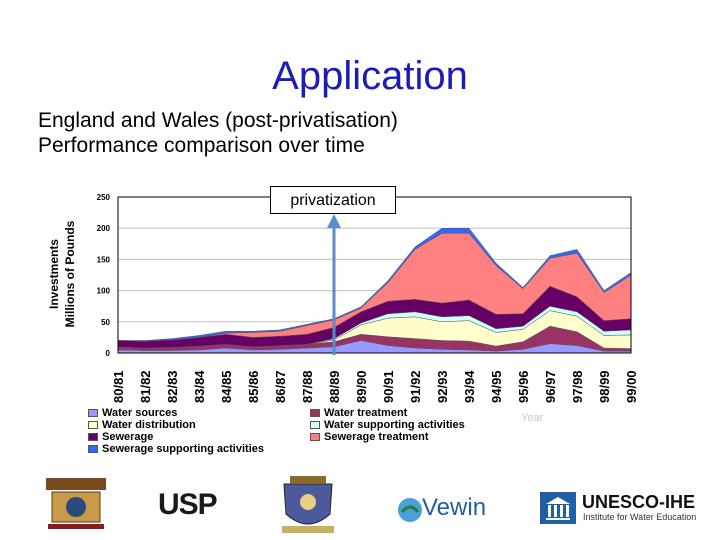 This screenshot has height=540, width=720. Describe the element at coordinates (201, 145) in the screenshot. I see `subtitle-line-2: Performance comparison over time` at that location.